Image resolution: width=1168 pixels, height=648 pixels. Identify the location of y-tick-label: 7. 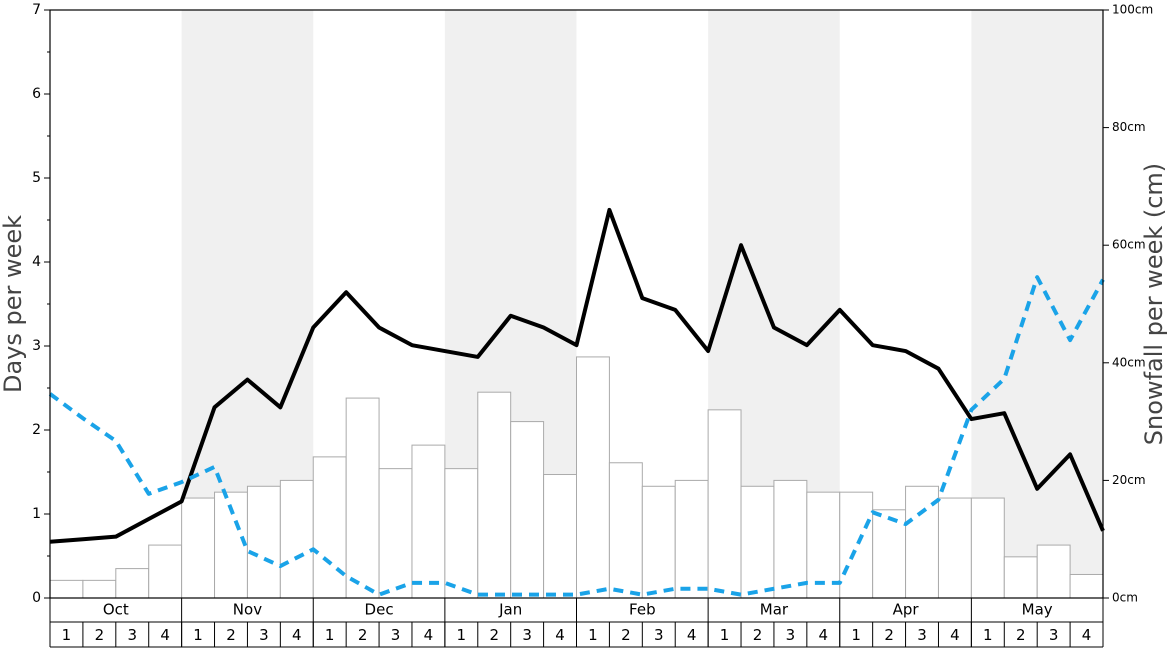
(36, 10).